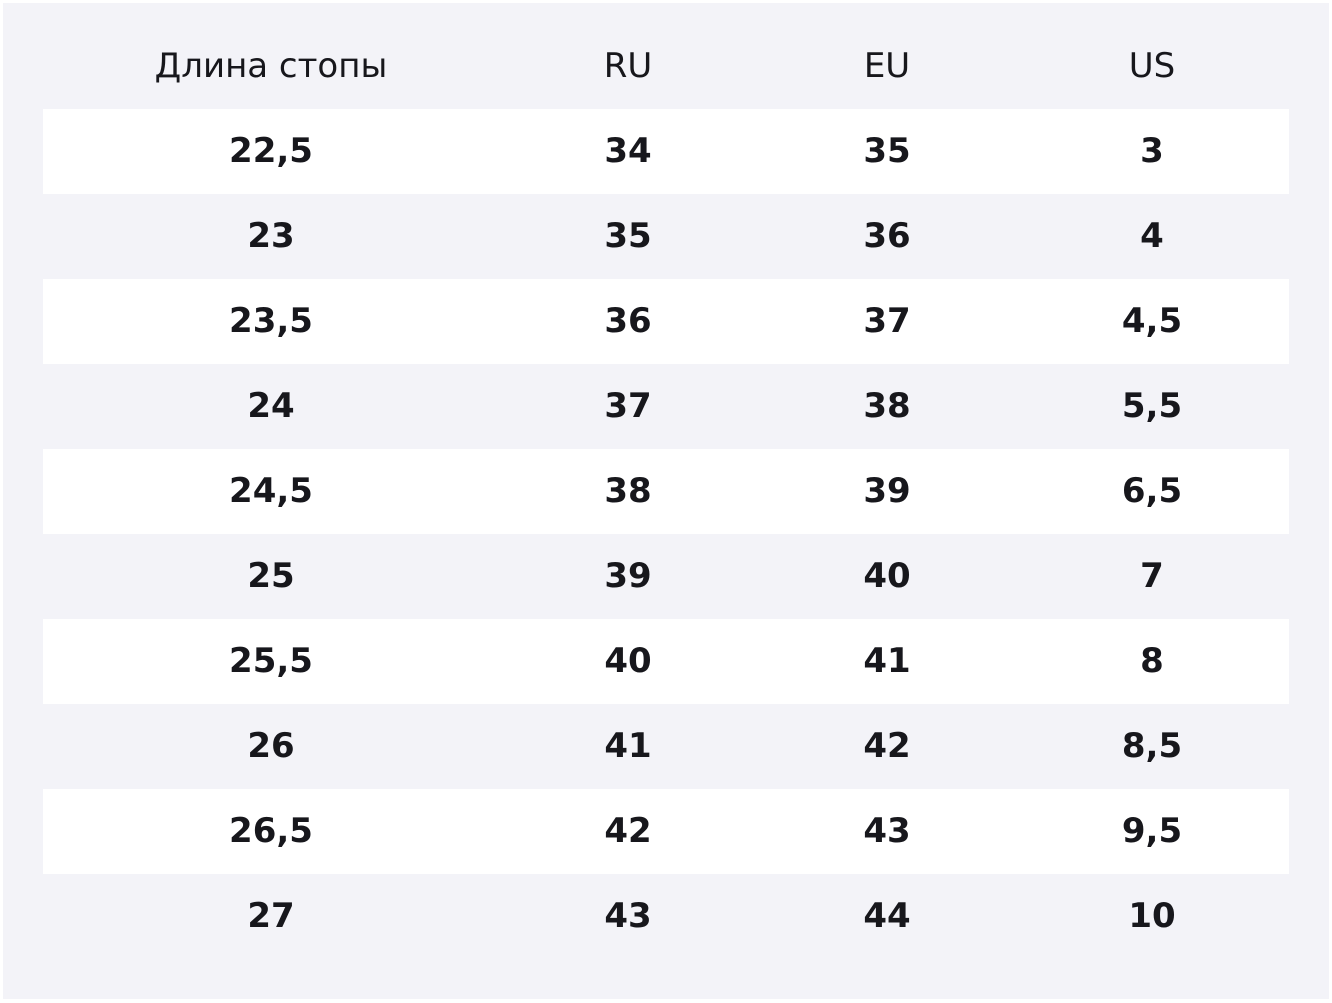  I want to click on table-cell: 8, so click(1152, 661).